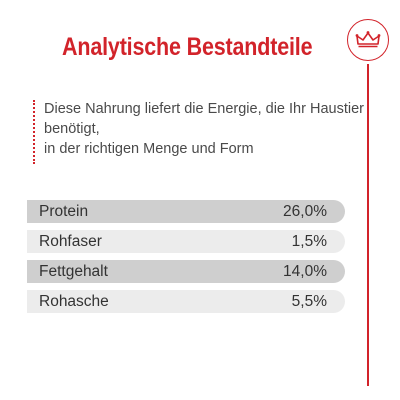  What do you see at coordinates (187, 47) in the screenshot?
I see `page-title: Analytische Bestandteile` at bounding box center [187, 47].